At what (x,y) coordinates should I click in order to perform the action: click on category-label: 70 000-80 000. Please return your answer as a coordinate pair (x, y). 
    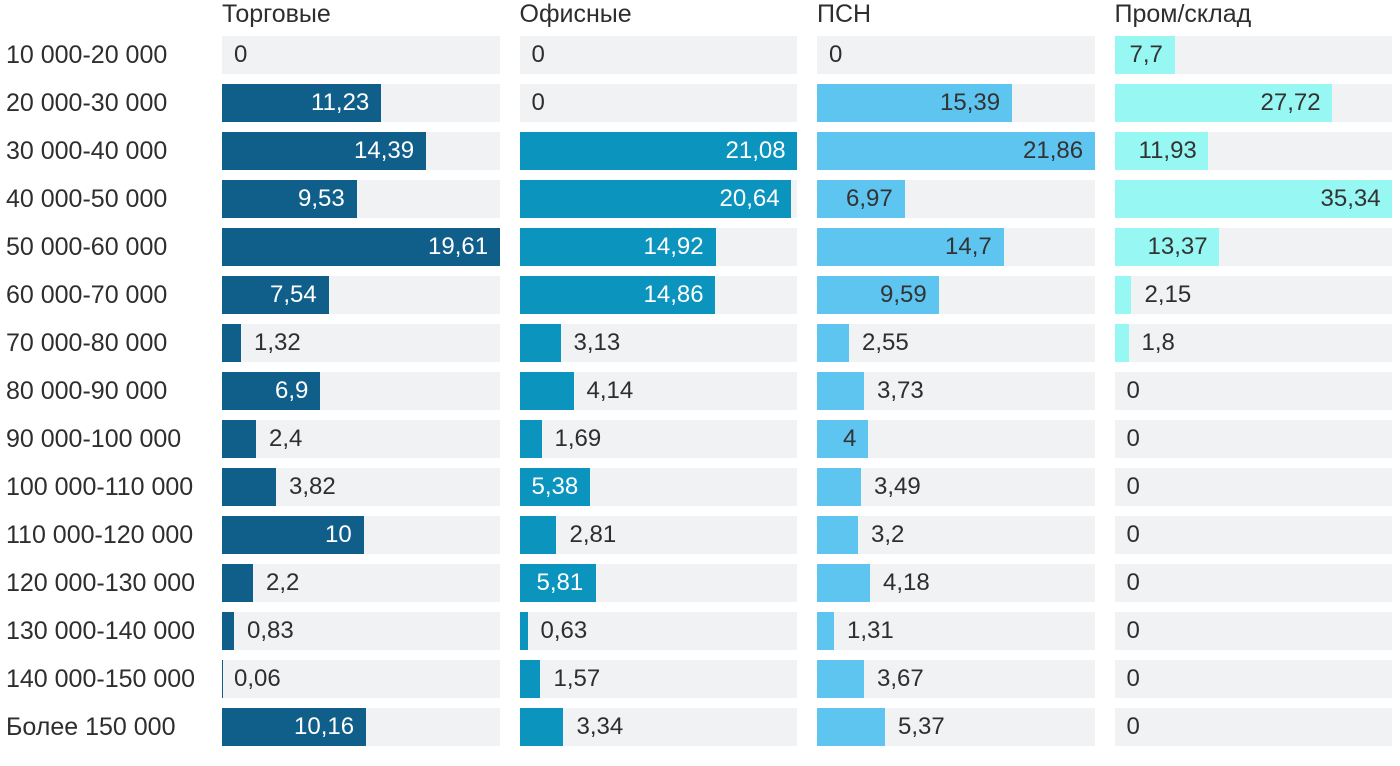
    Looking at the image, I should click on (87, 342).